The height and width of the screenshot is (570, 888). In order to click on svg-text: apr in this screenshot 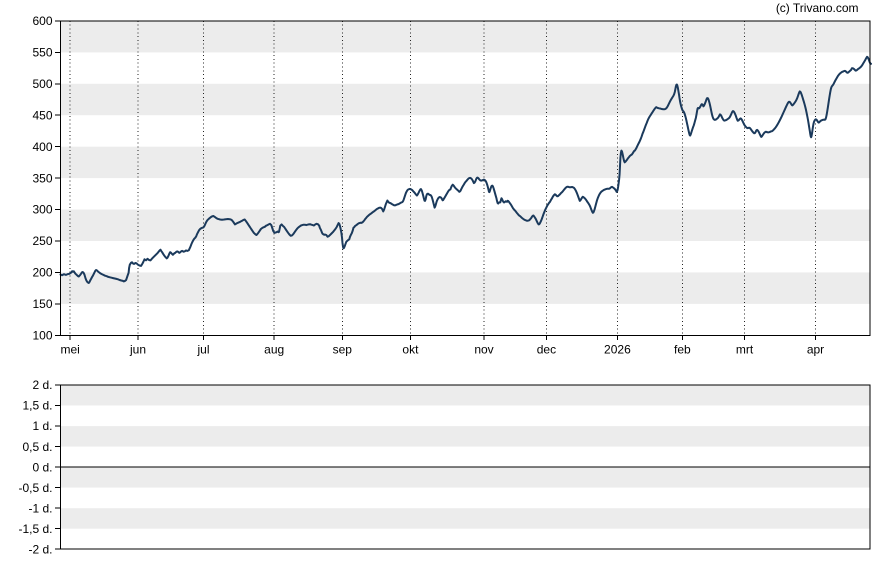, I will do `click(815, 350)`.